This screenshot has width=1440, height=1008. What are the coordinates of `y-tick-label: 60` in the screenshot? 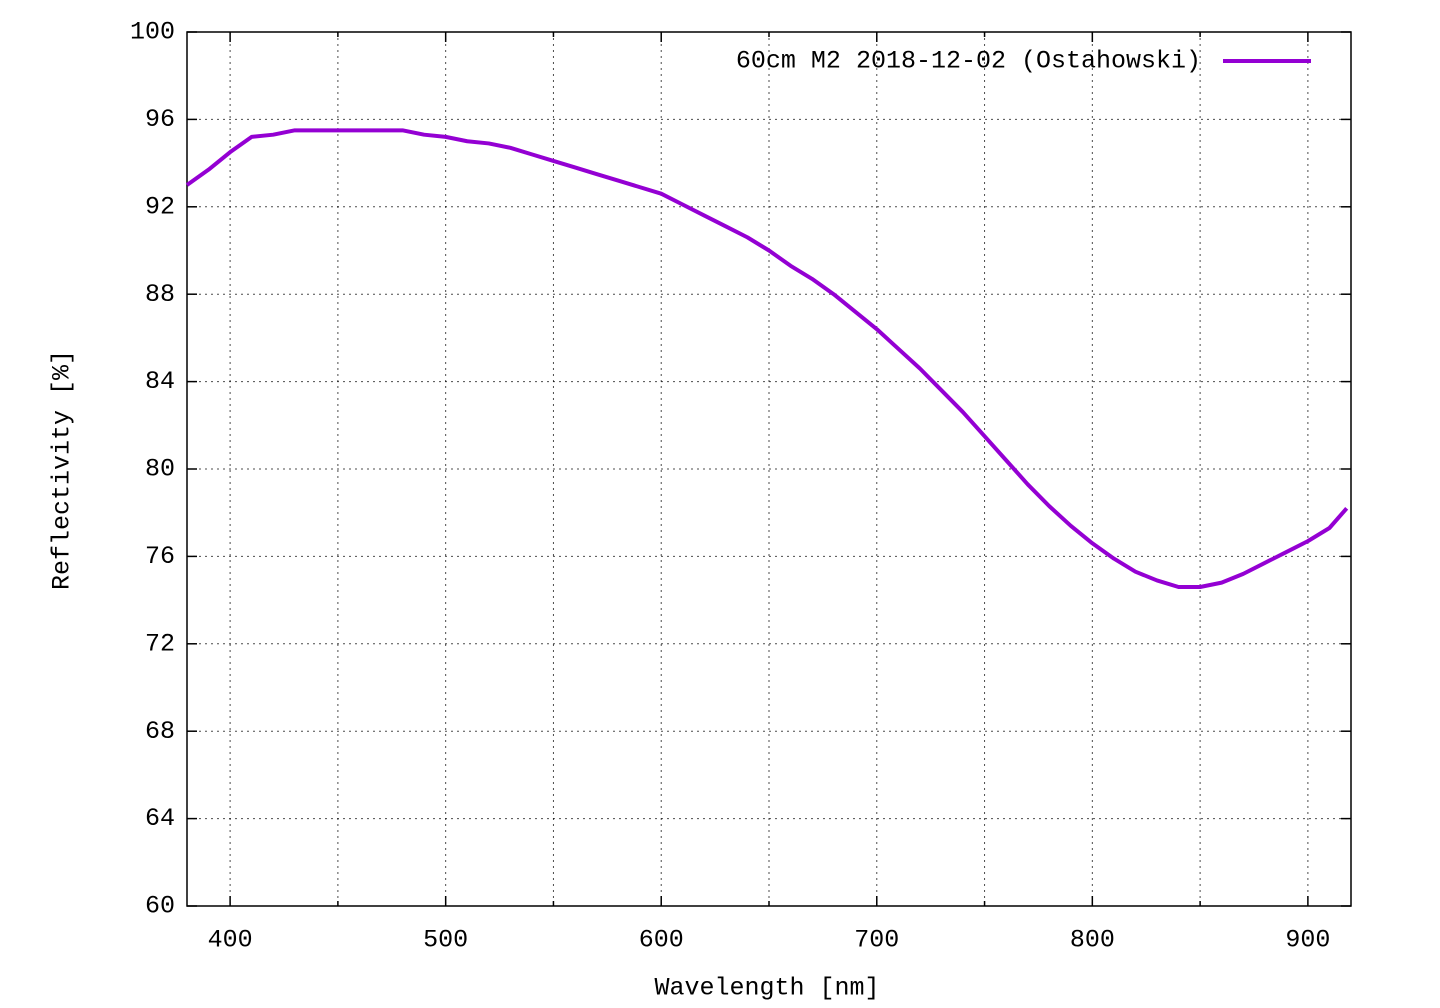 It's located at (160, 906).